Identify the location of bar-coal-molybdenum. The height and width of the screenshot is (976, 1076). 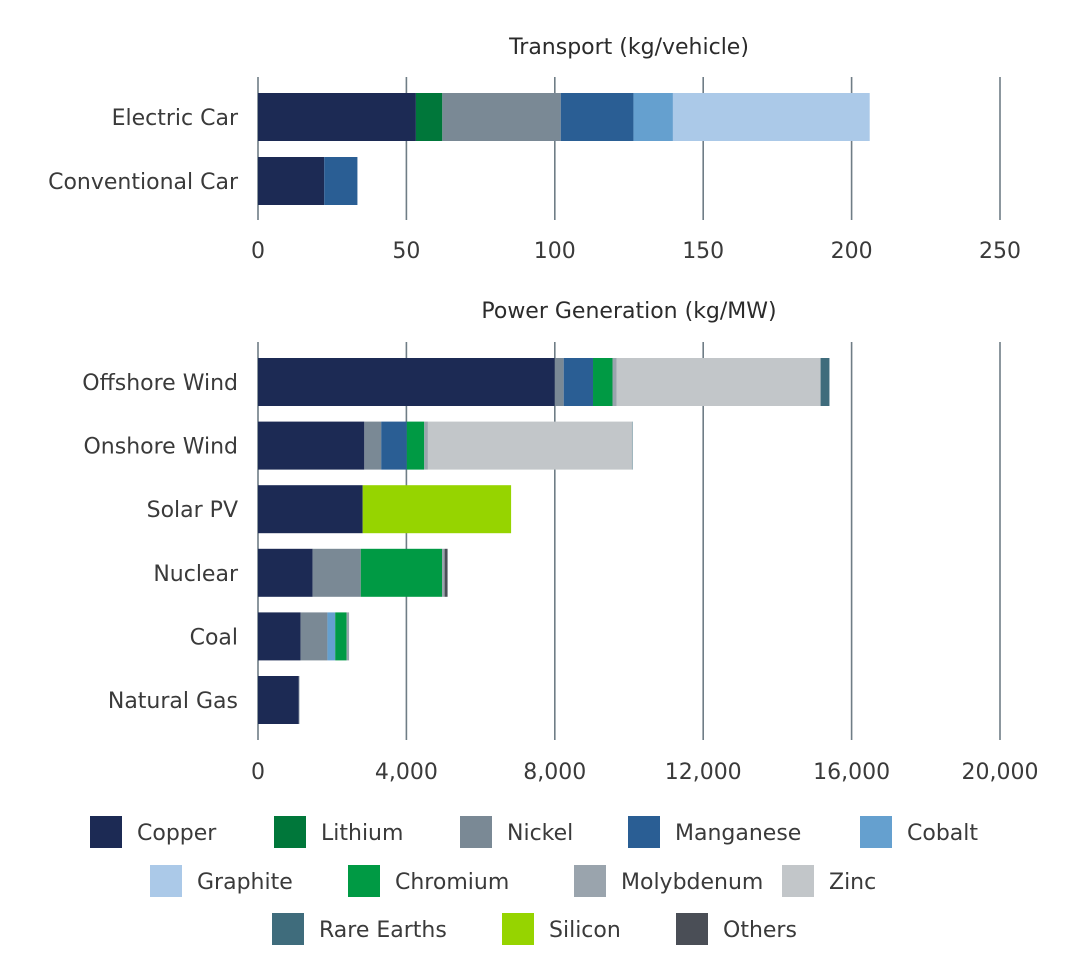
(348, 636).